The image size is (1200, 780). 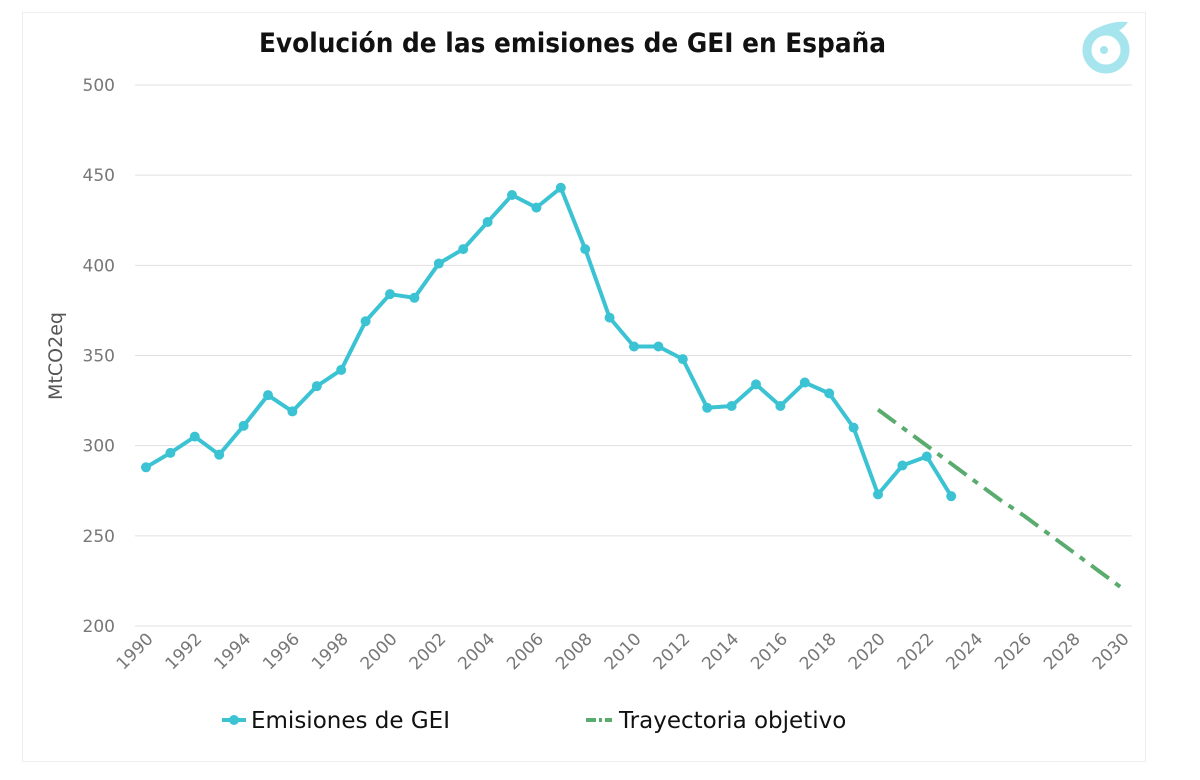 I want to click on x-tick-label: 2030, so click(x=1111, y=651).